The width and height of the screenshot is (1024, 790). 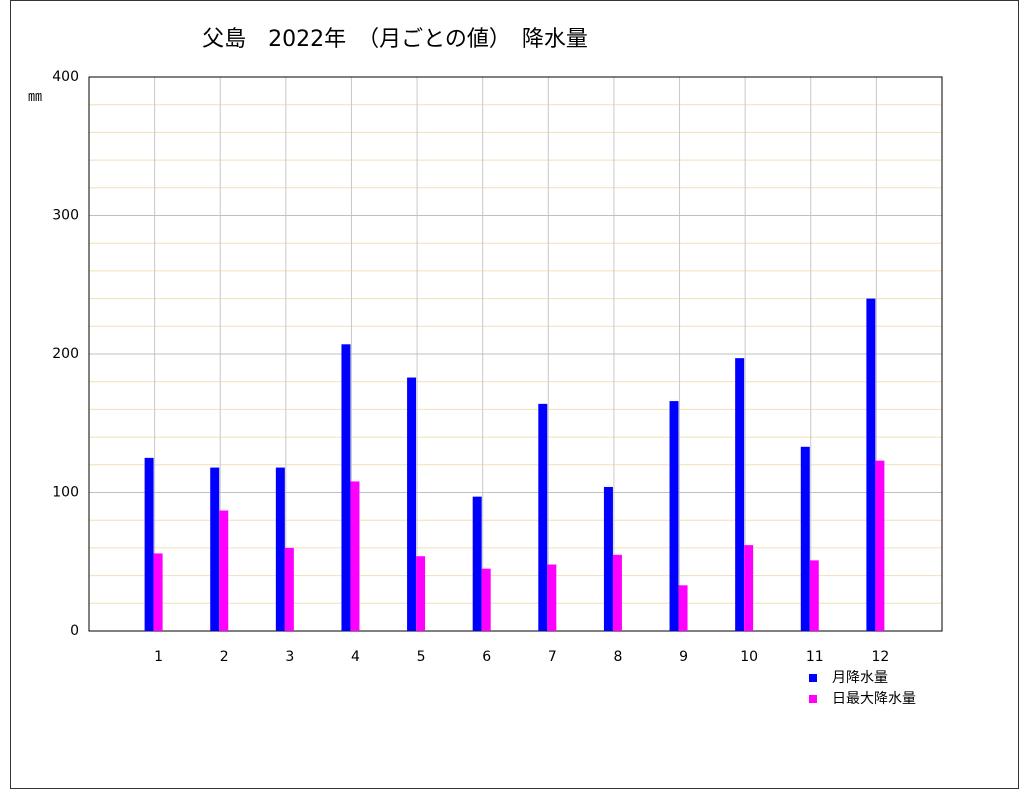 I want to click on y-tick-label: 300, so click(x=65, y=216).